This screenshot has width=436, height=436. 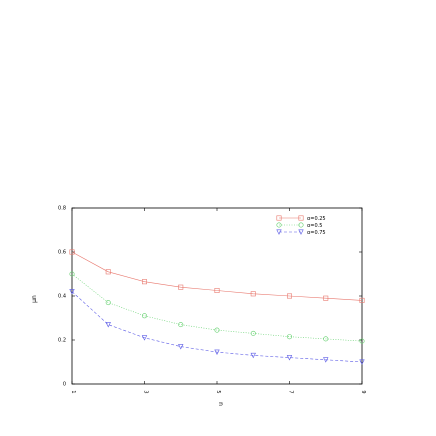 What do you see at coordinates (146, 391) in the screenshot?
I see `x-tick-label: 3` at bounding box center [146, 391].